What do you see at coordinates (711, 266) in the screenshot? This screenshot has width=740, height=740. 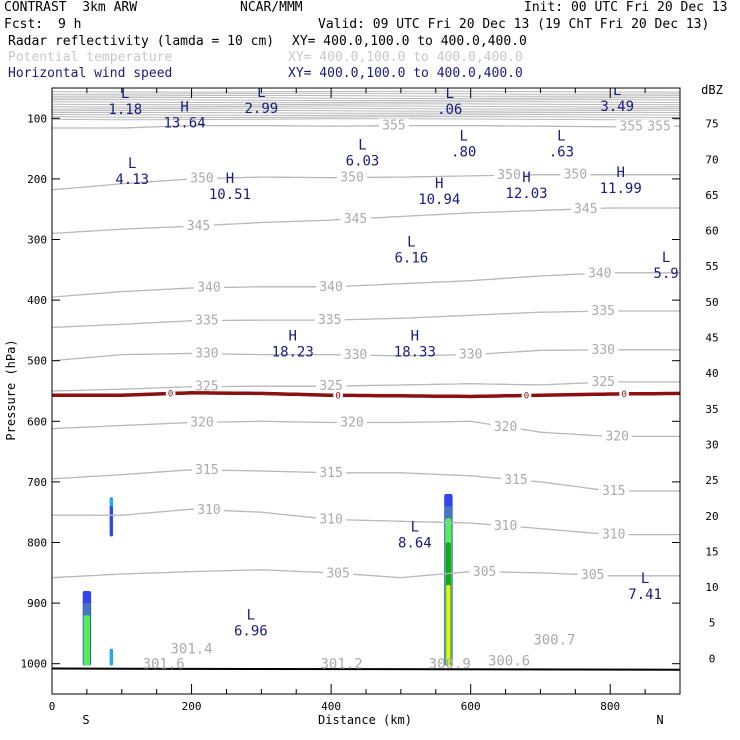 I see `colorbar-label: 55` at bounding box center [711, 266].